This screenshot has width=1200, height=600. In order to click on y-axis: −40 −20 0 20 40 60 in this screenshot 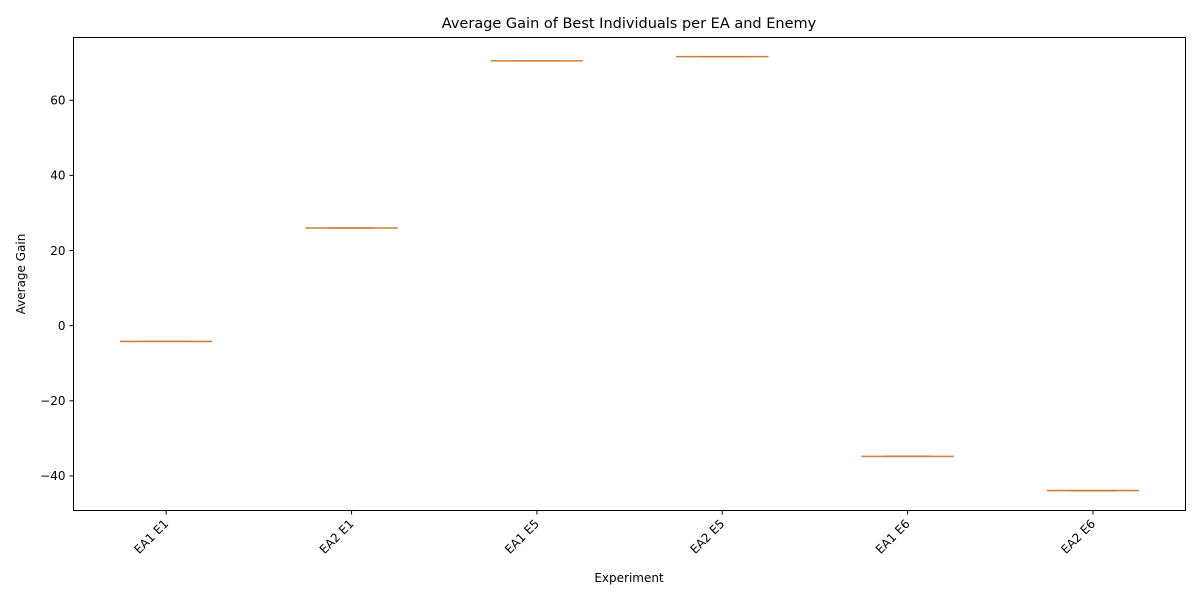, I will do `click(57, 288)`.